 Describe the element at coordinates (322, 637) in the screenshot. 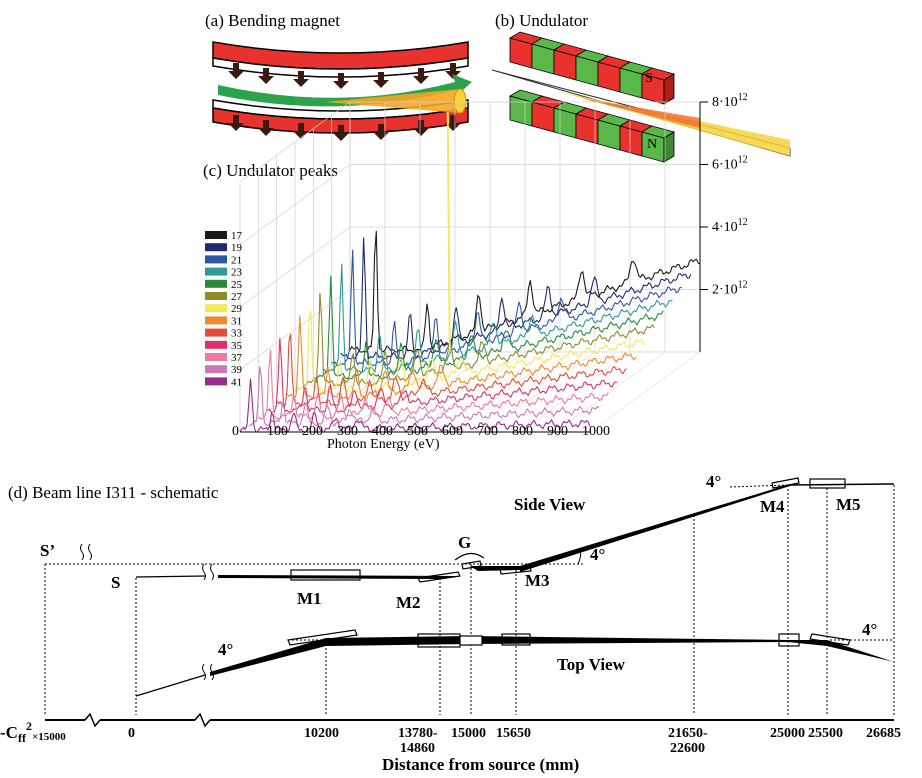

I see `mirror-m1-top` at that location.